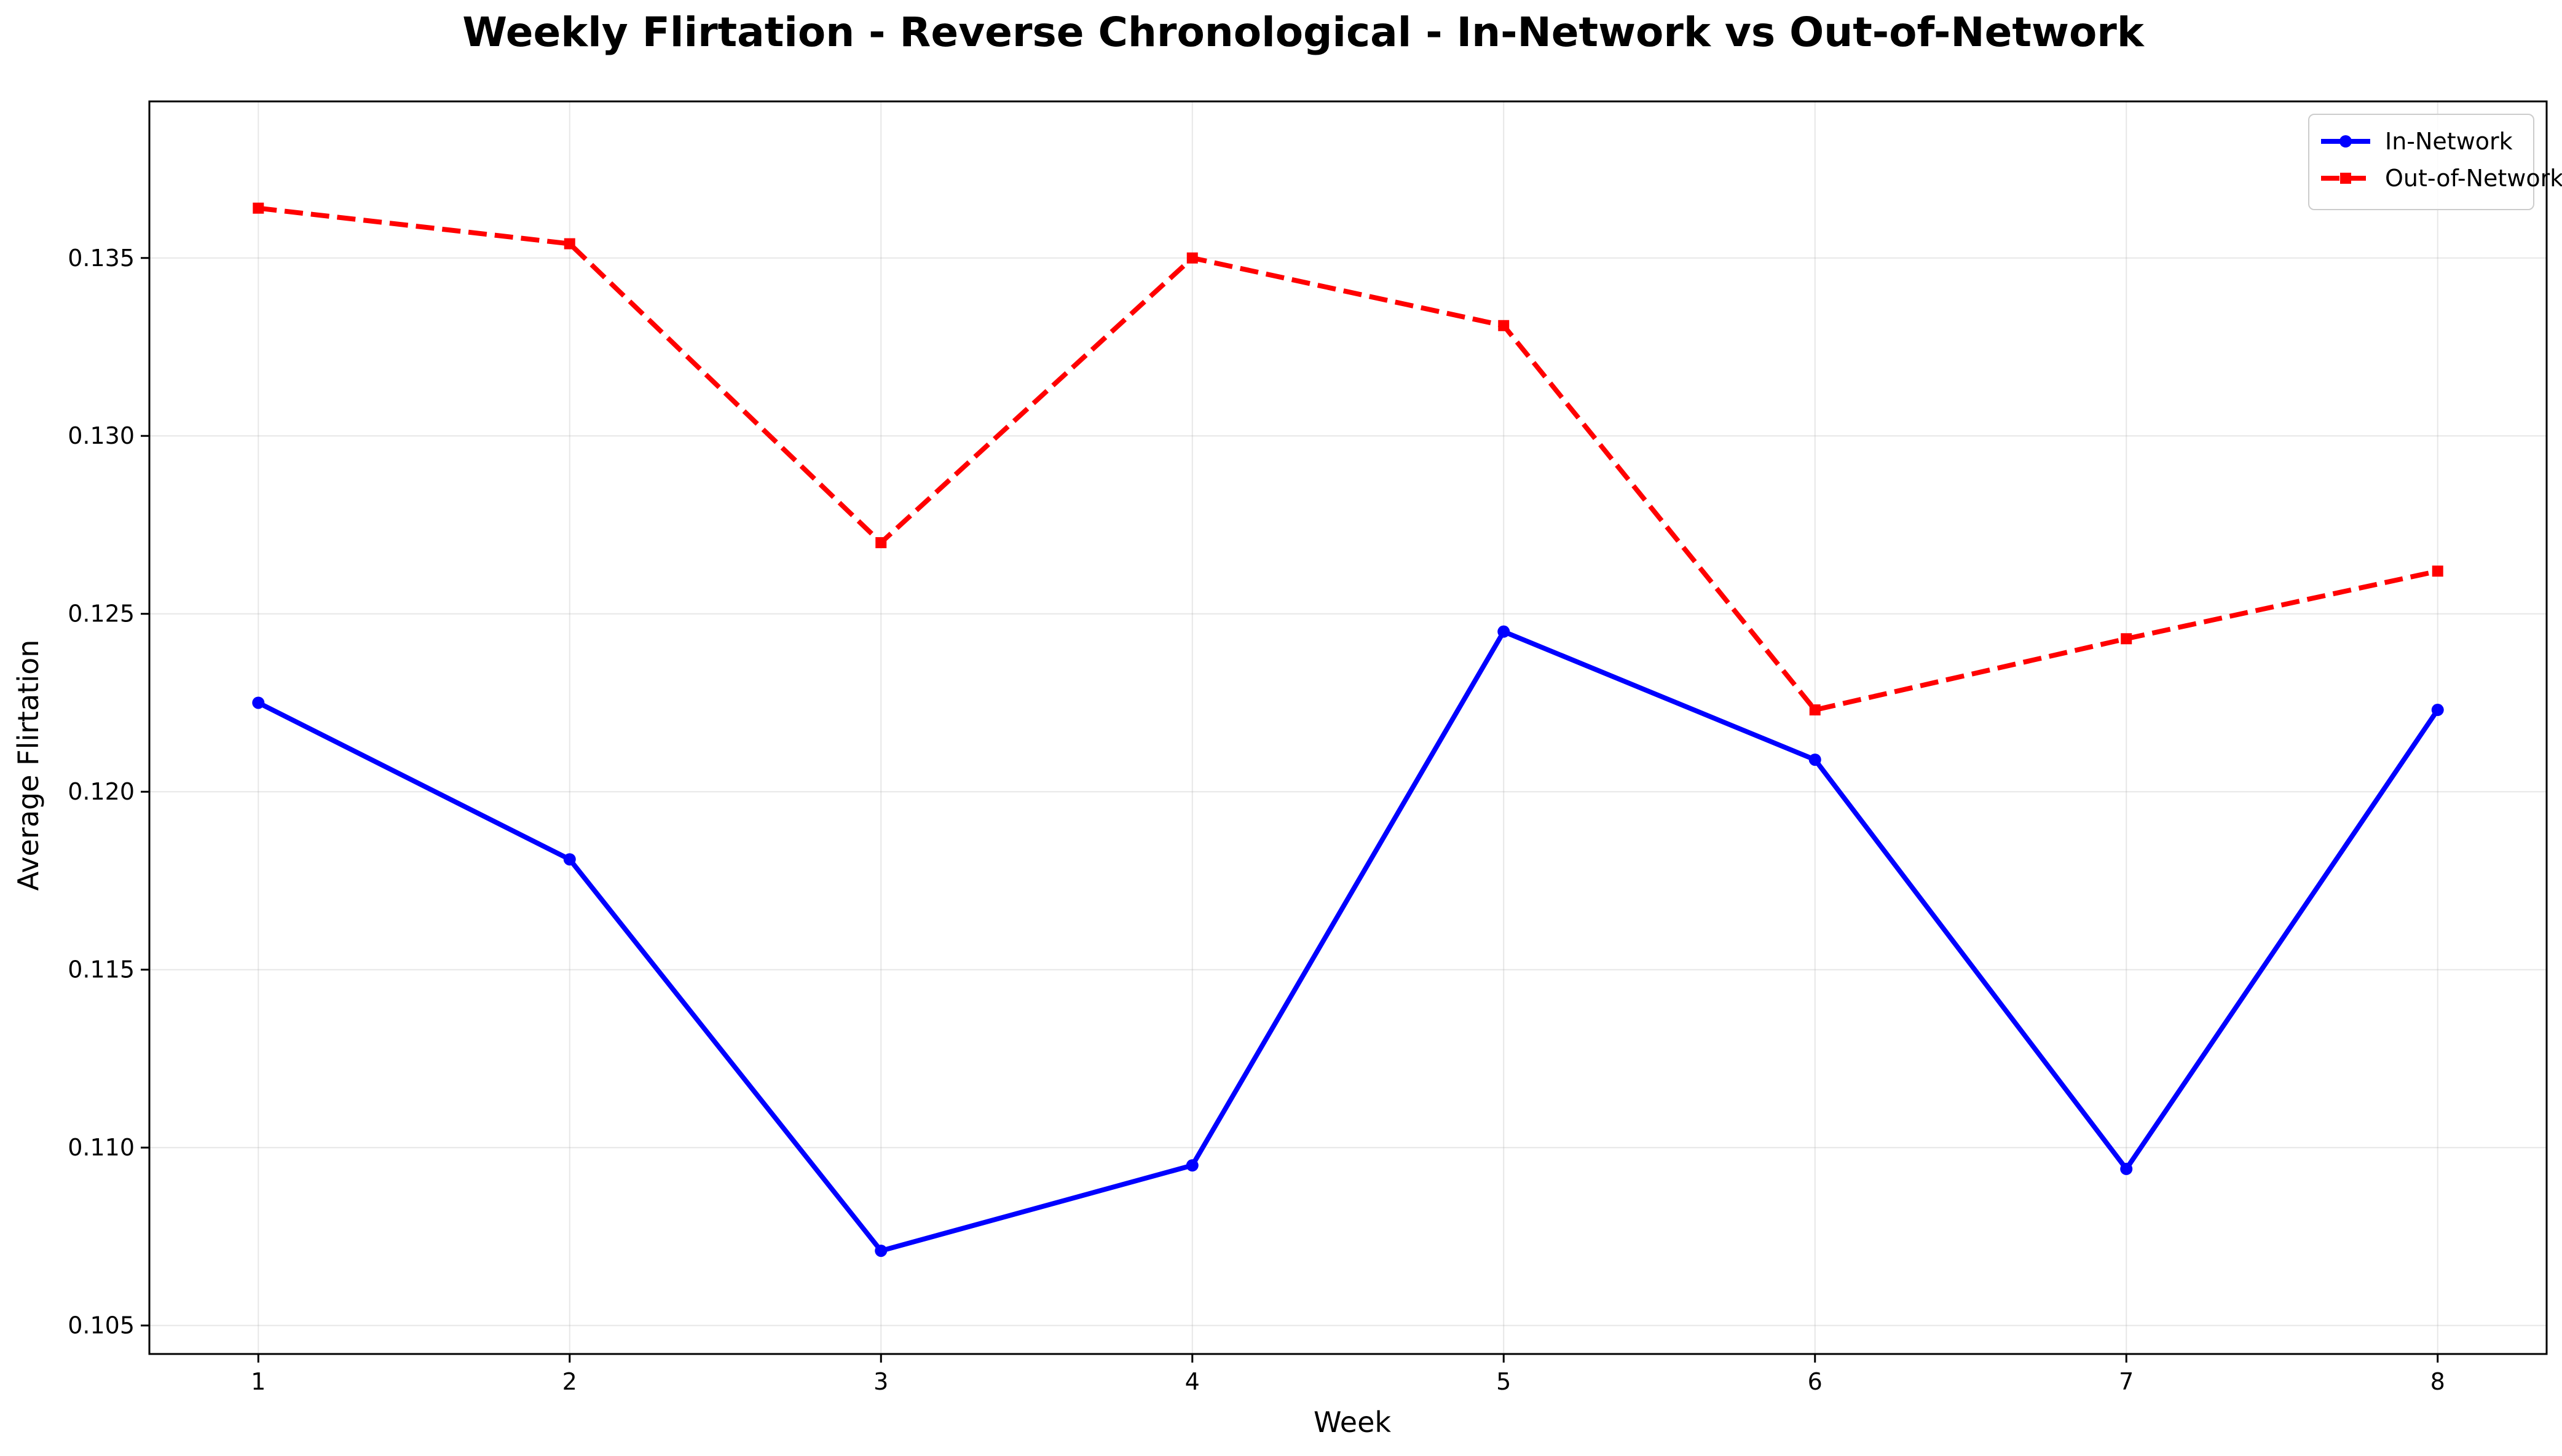 This screenshot has height=1456, width=2562. Describe the element at coordinates (28, 765) in the screenshot. I see `y-axis-label: Average Flirtation` at that location.